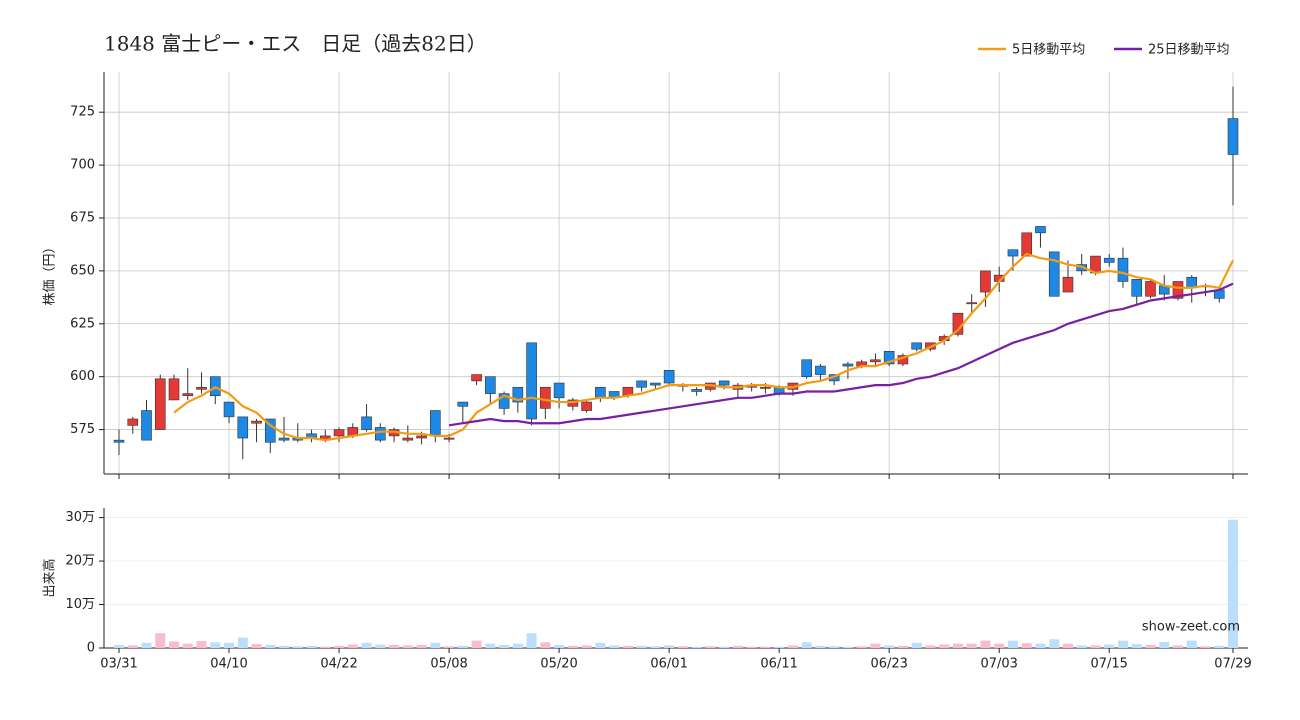  I want to click on y-tick-label: 20万, so click(80, 561).